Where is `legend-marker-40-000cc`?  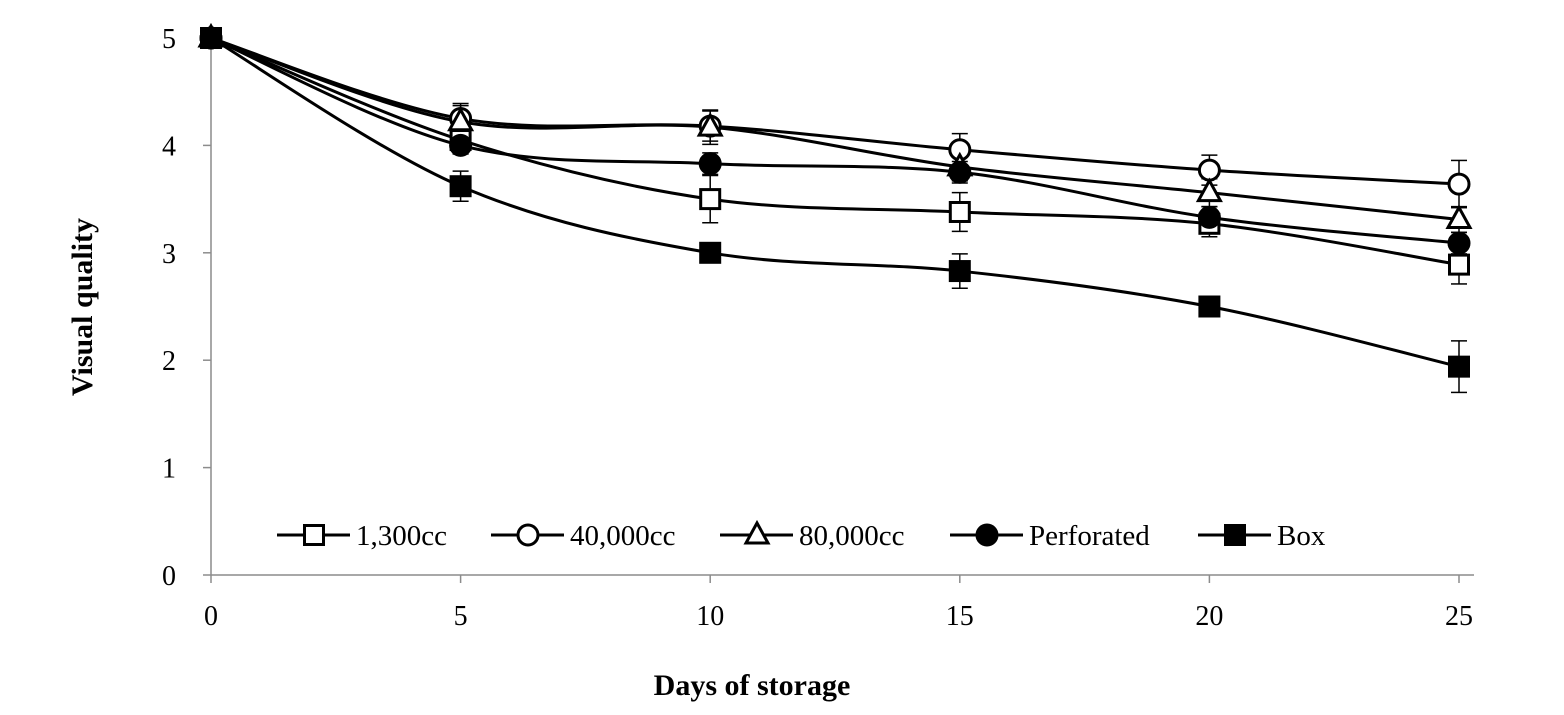
legend-marker-40-000cc is located at coordinates (528, 535).